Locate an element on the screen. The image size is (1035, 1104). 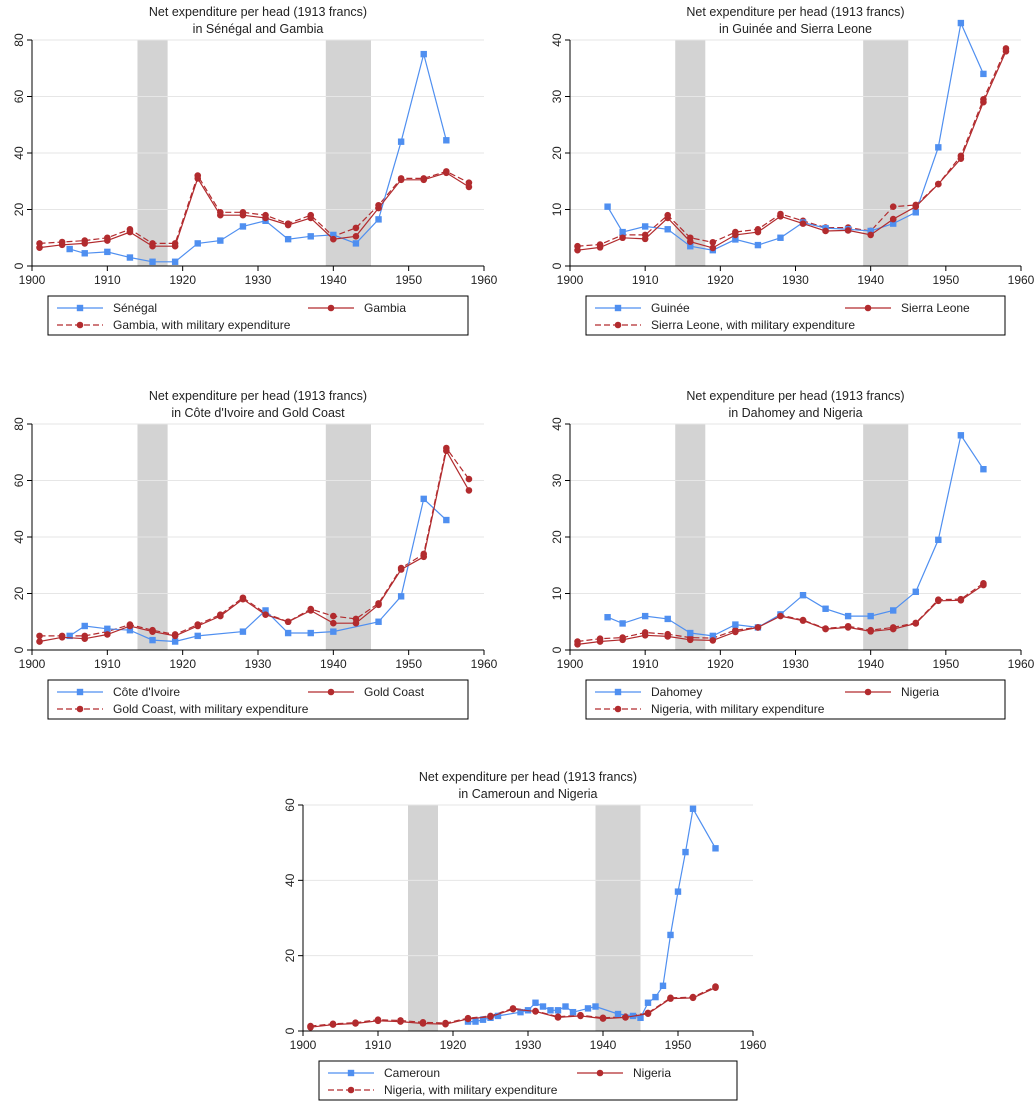
chart-title: Net expenditure per head (1913 francs) is located at coordinates (795, 12).